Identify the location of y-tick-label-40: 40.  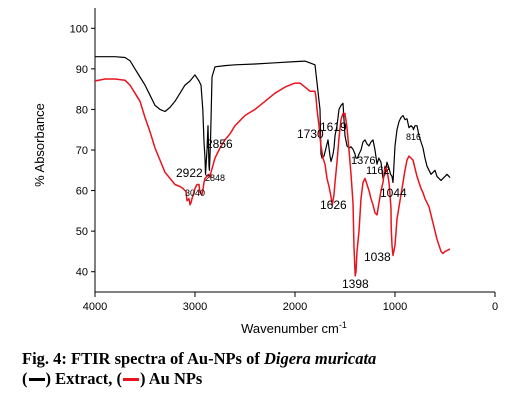
(82, 273).